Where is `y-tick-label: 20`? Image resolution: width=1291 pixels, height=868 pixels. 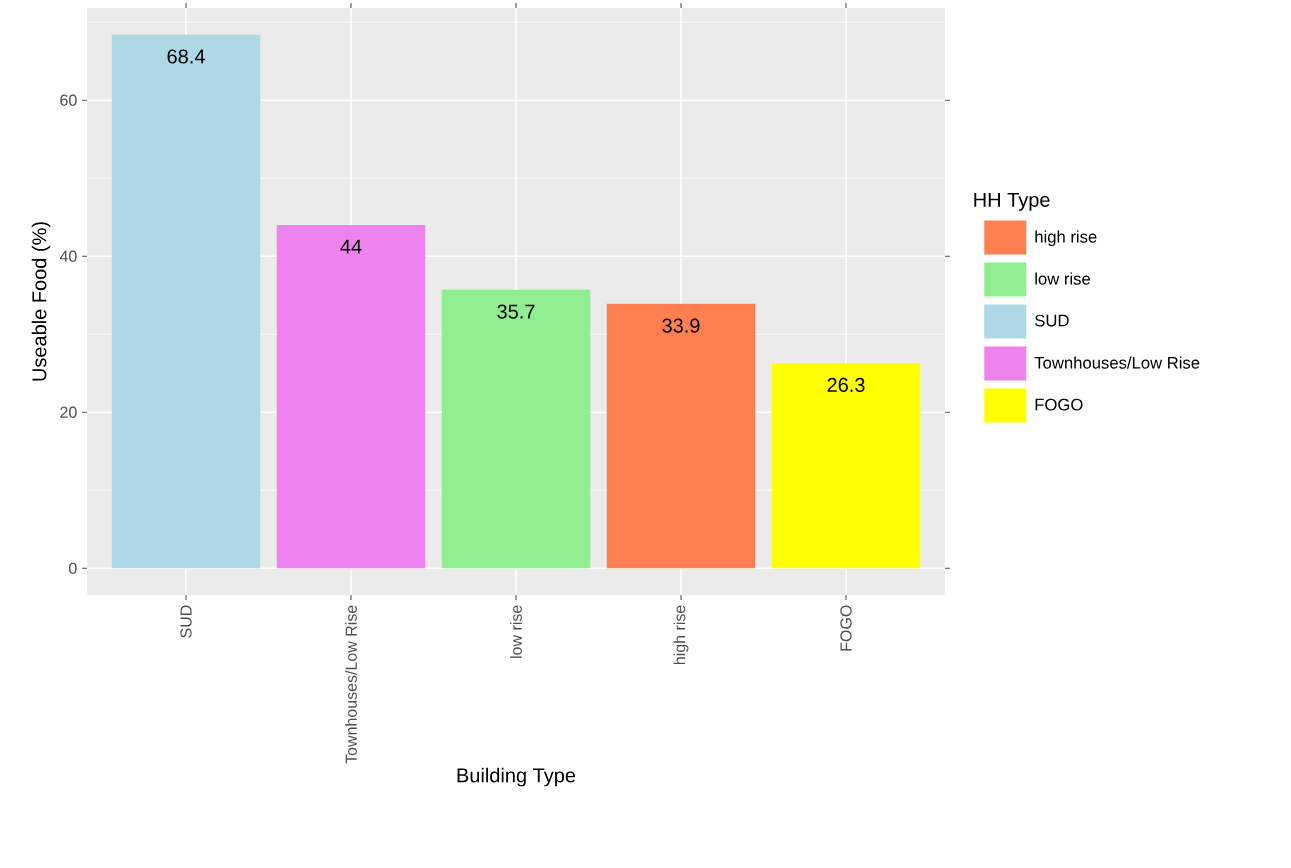
y-tick-label: 20 is located at coordinates (68, 412).